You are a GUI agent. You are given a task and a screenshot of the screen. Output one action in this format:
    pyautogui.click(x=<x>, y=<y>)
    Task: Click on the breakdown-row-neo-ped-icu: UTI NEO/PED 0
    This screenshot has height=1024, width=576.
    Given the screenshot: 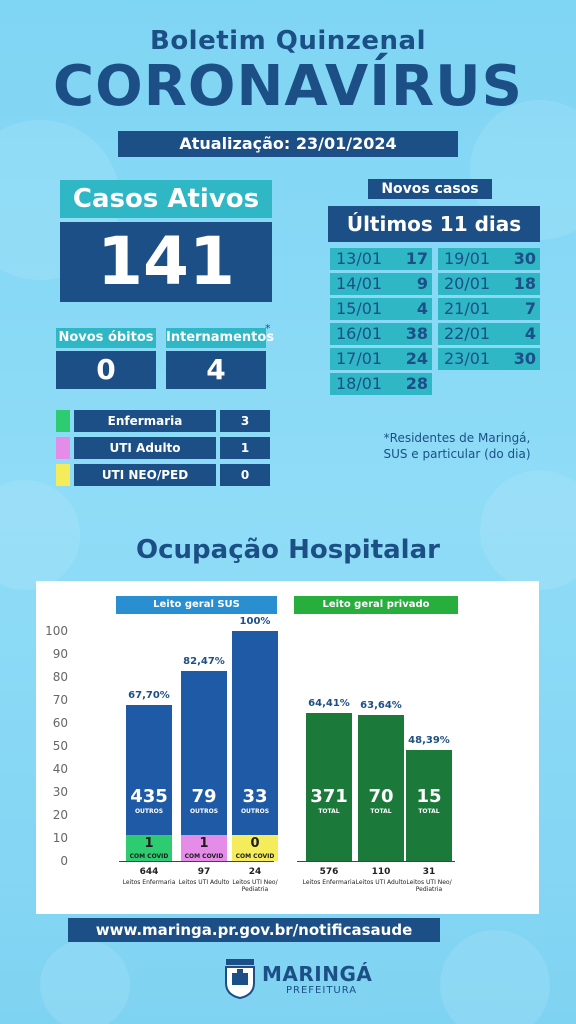 What is the action you would take?
    pyautogui.click(x=163, y=475)
    